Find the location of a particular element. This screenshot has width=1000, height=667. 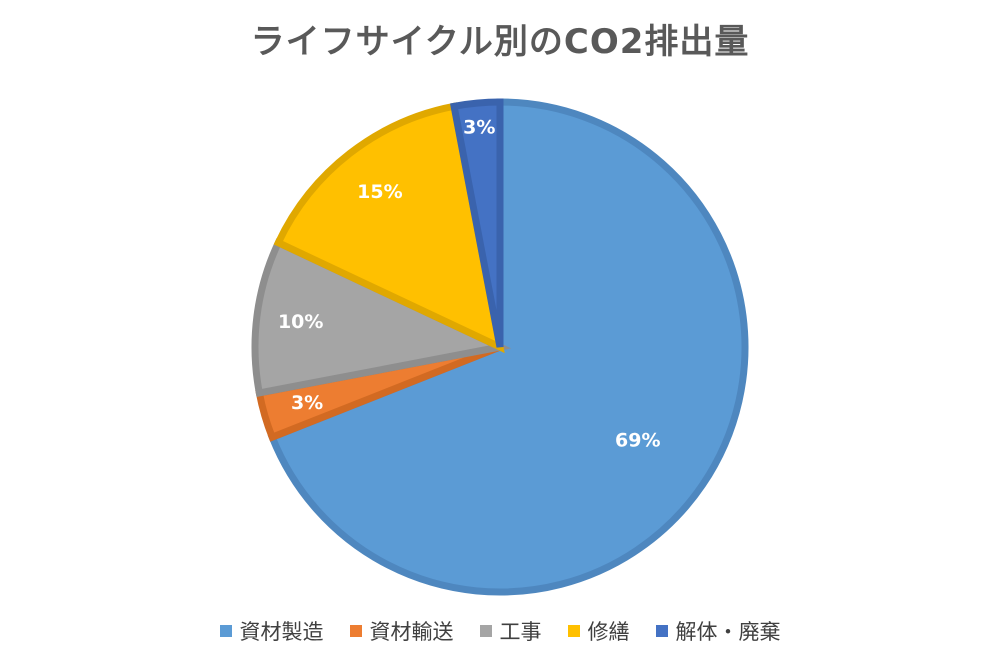

data-label-2: 3% is located at coordinates (307, 403).